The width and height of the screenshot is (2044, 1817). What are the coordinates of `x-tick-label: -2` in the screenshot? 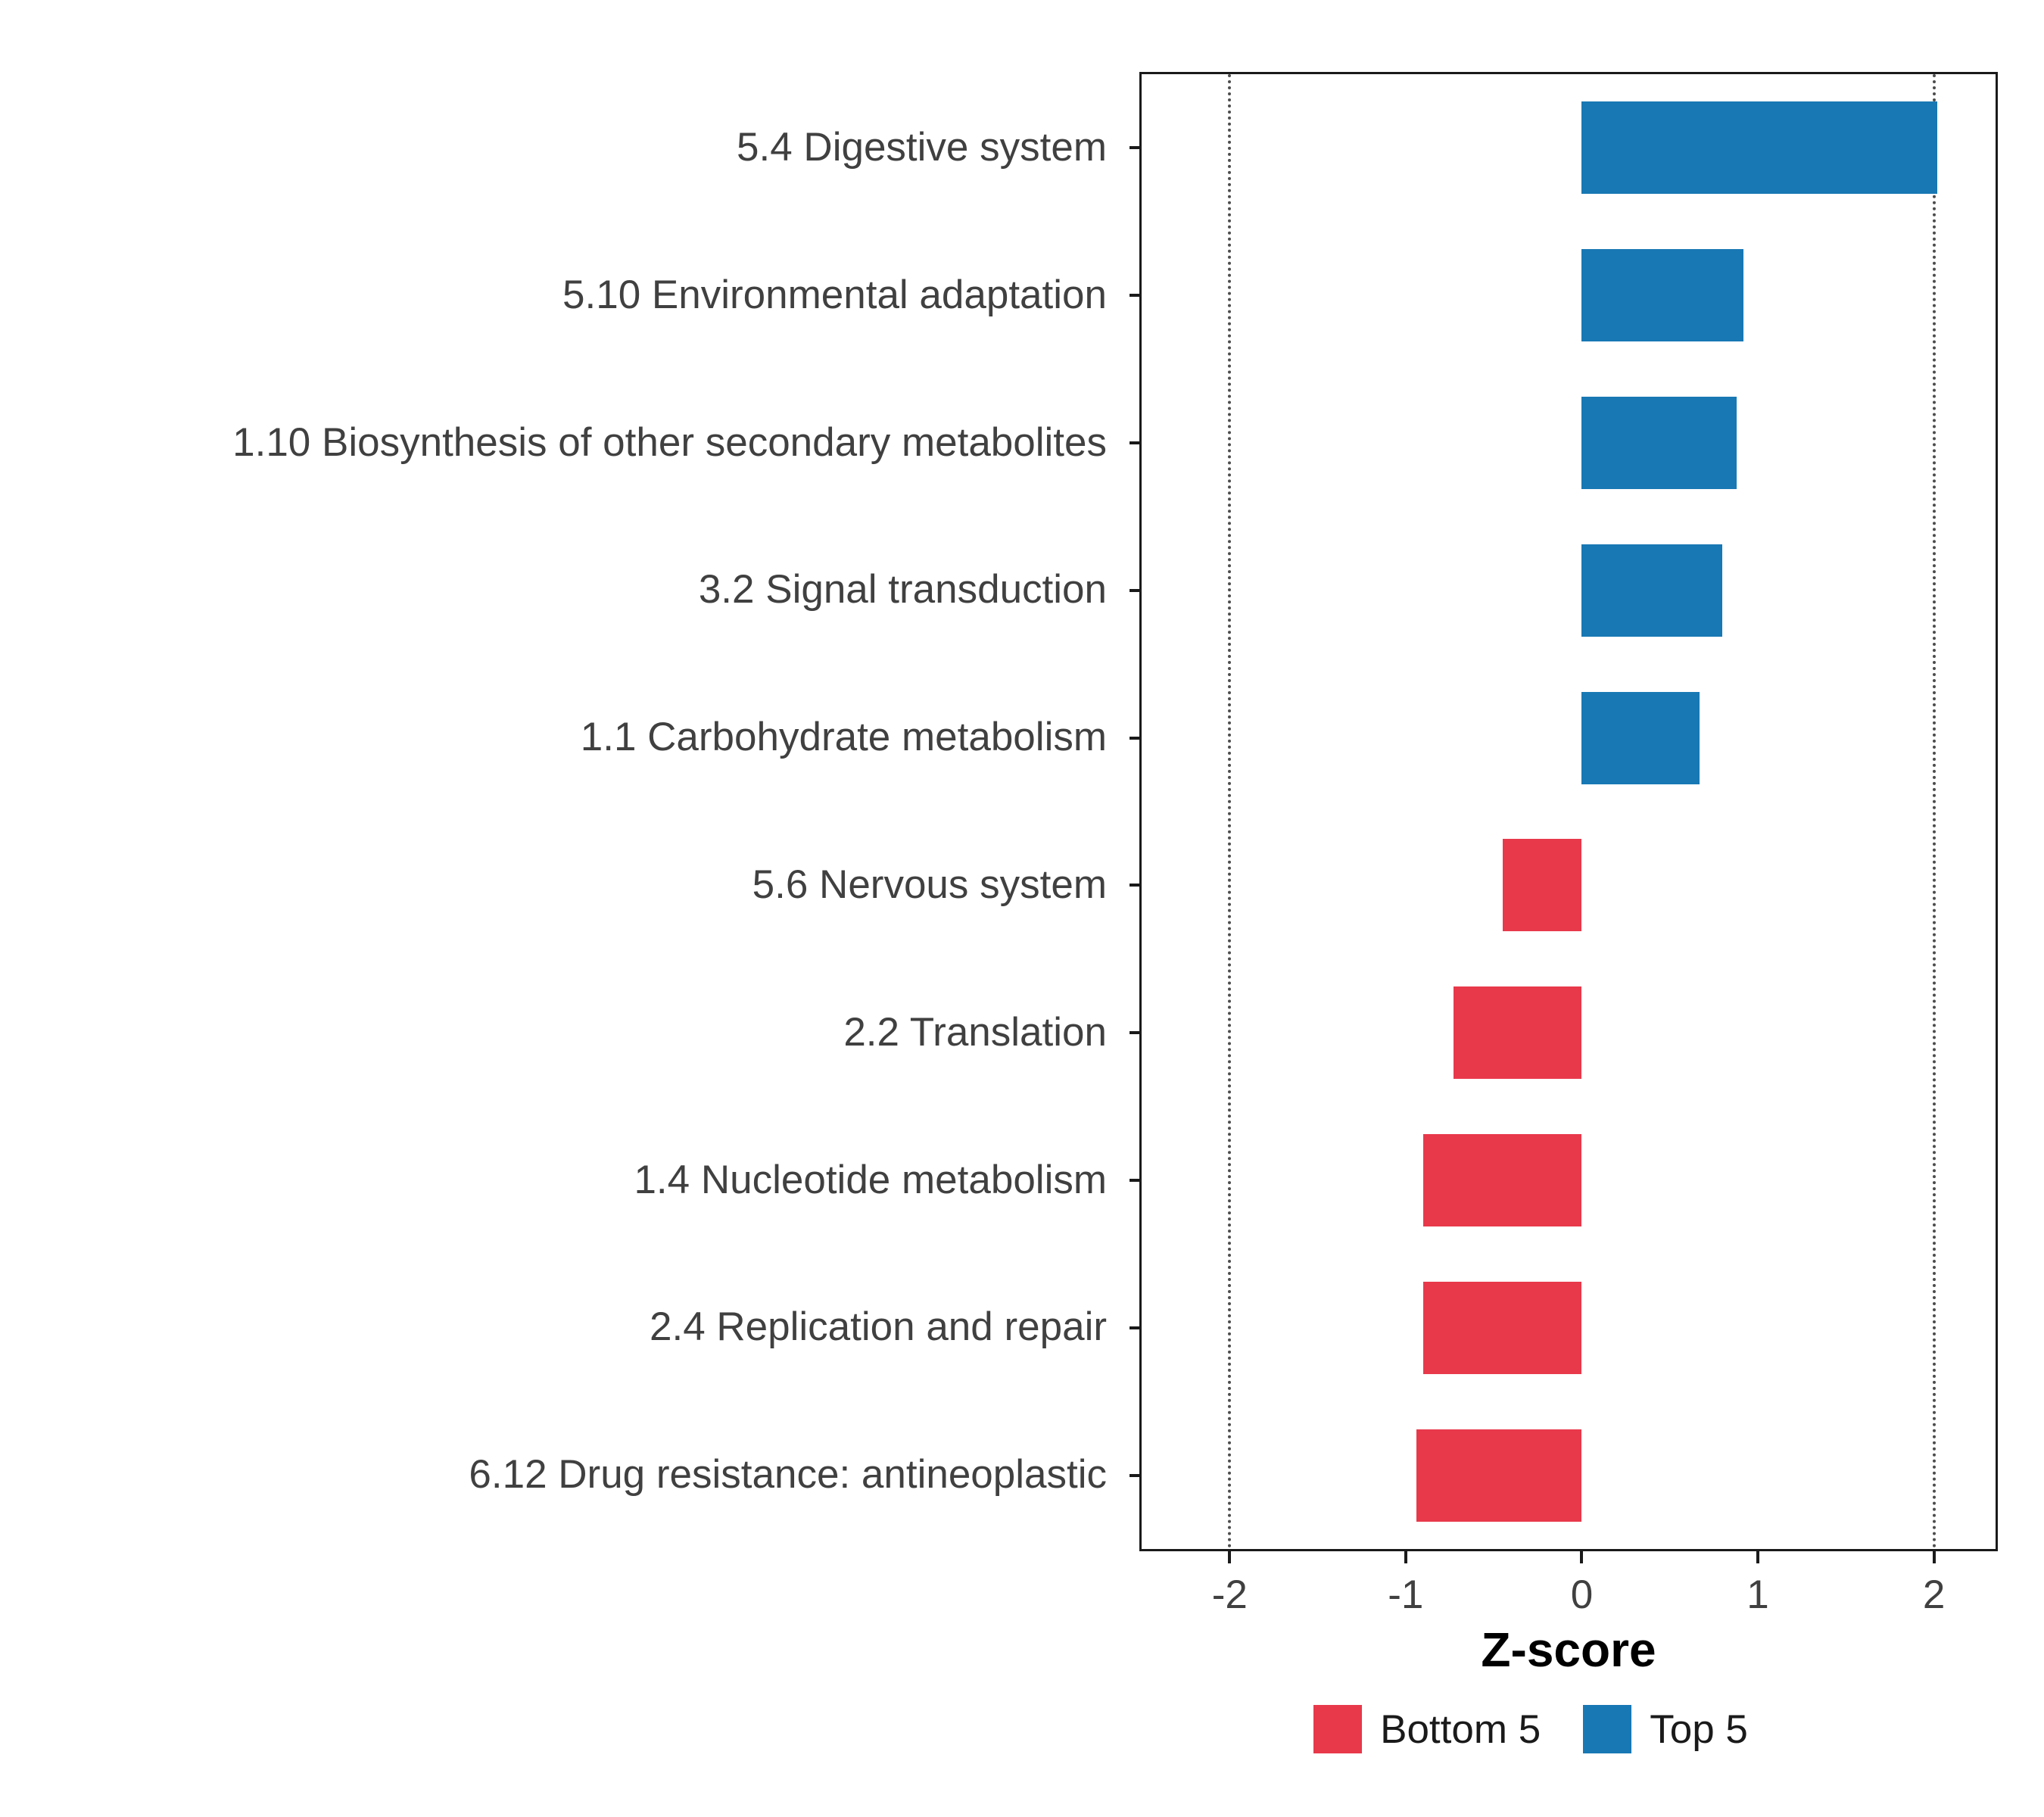 It's located at (1229, 1594).